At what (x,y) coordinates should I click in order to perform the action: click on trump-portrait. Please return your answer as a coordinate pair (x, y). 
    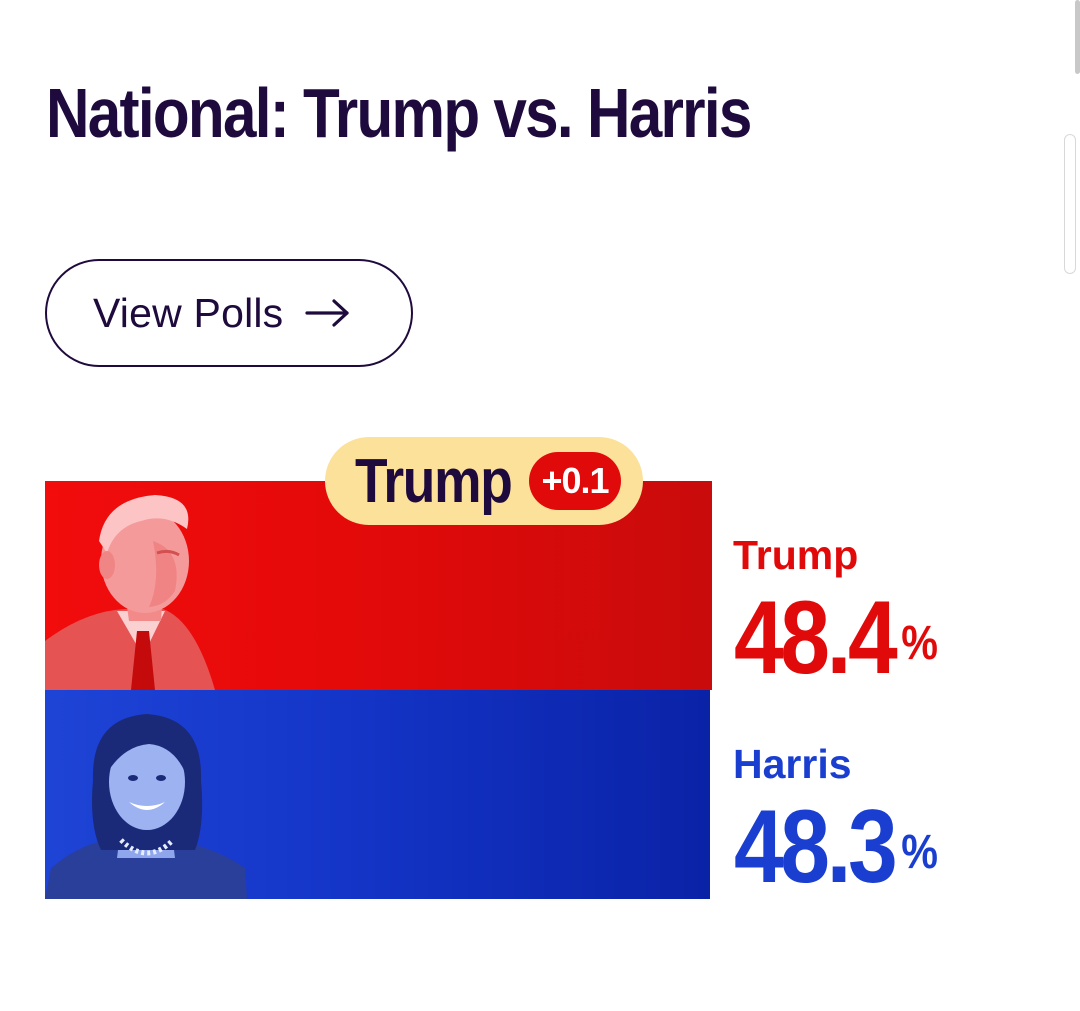
    Looking at the image, I should click on (130, 592).